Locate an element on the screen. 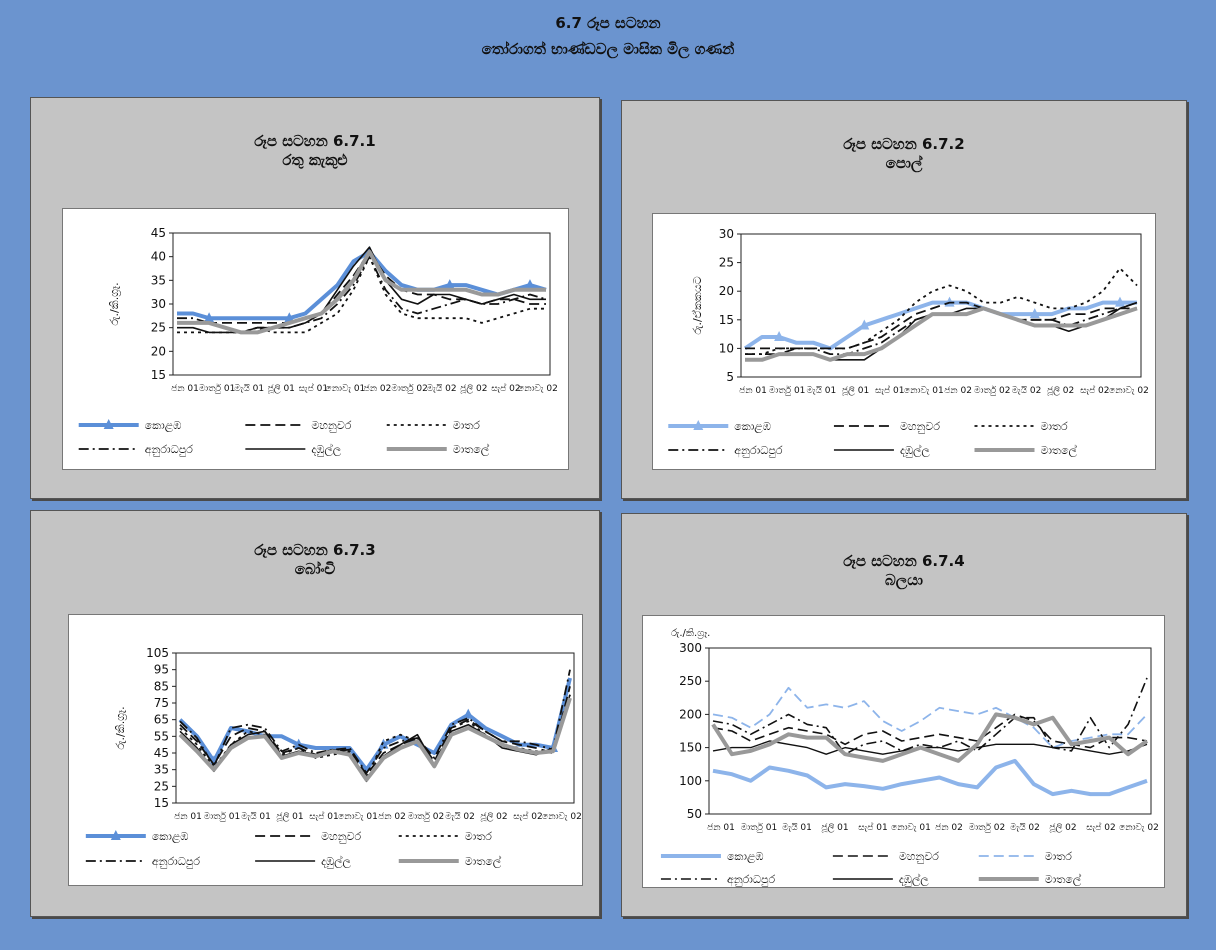 Image resolution: width=1216 pixels, height=950 pixels. chart-1-x-tick-label: නොවැ 01 is located at coordinates (346, 389).